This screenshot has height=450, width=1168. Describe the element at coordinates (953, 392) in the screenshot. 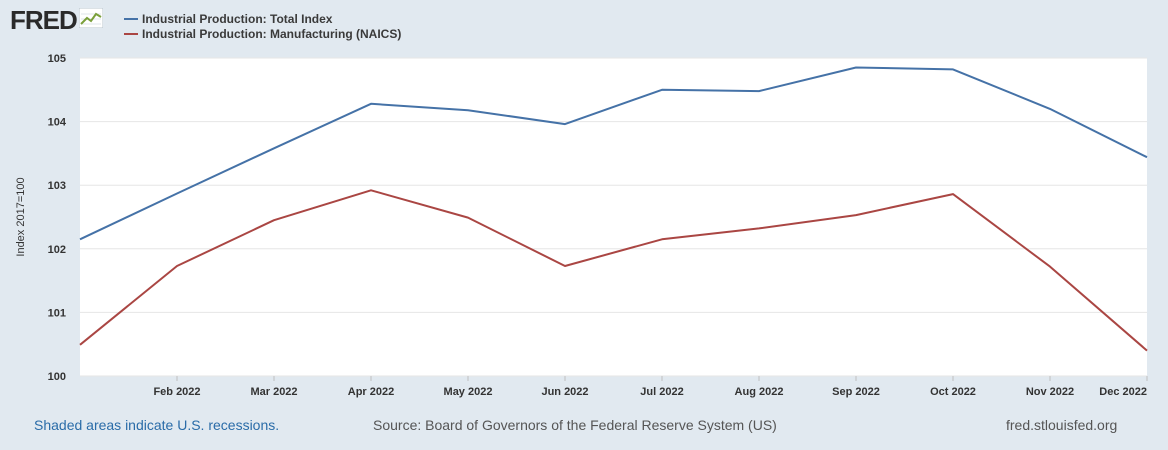

I see `x-tick-label: Oct 2022` at that location.